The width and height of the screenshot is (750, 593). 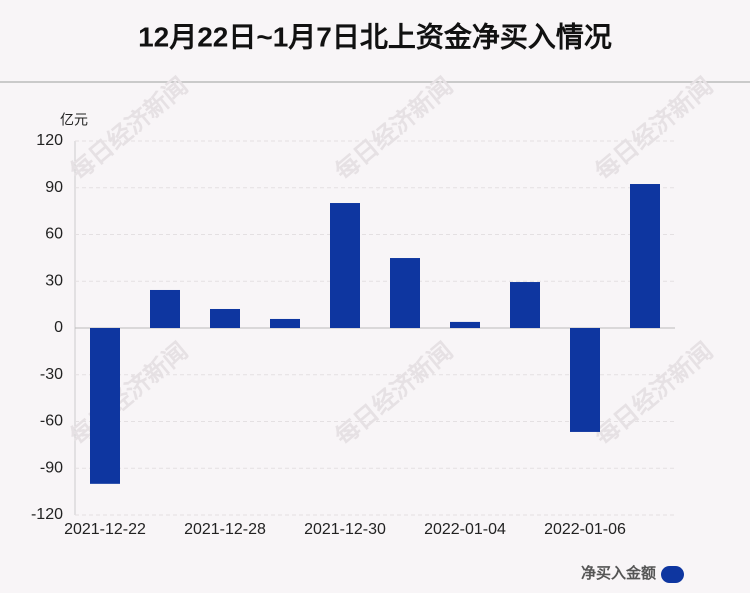 What do you see at coordinates (51, 421) in the screenshot?
I see `y-tick-label: -60` at bounding box center [51, 421].